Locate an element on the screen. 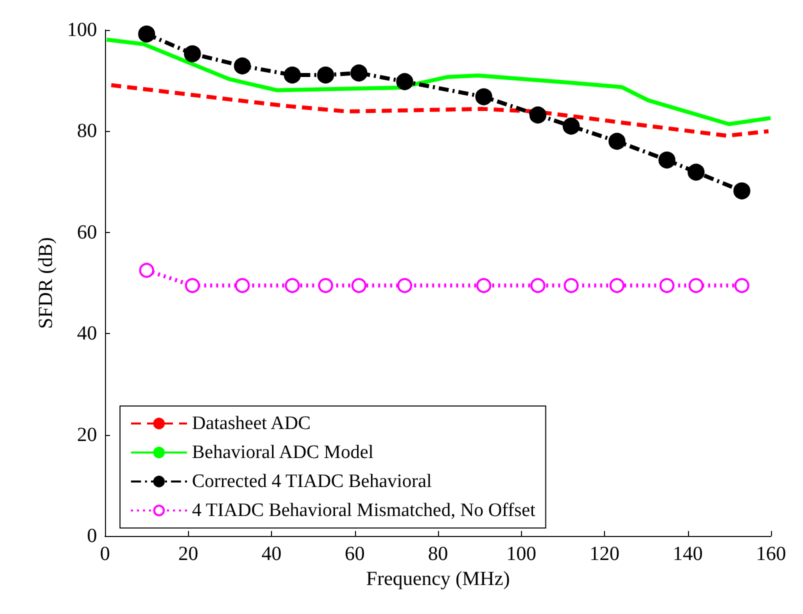 The image size is (803, 614). legend-label: 4 TIADC Behavioral Mismatched, No Offset is located at coordinates (364, 510).